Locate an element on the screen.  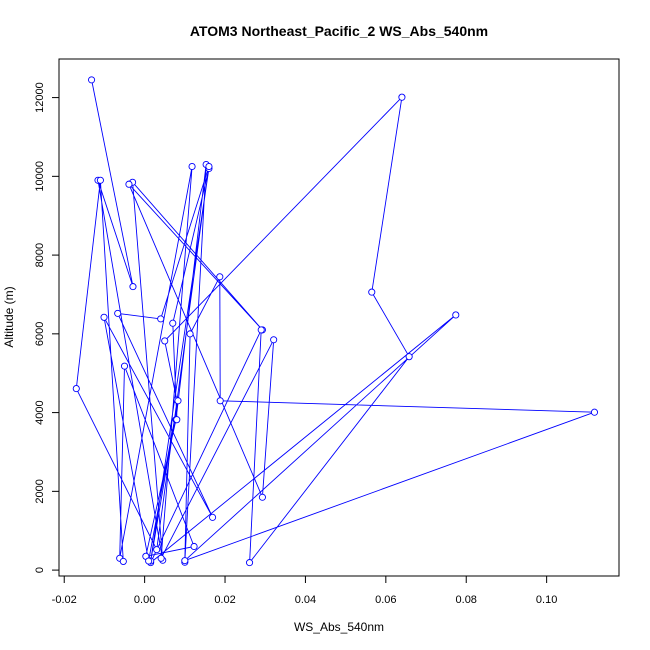
x-tick-label: 0.10 is located at coordinates (546, 600).